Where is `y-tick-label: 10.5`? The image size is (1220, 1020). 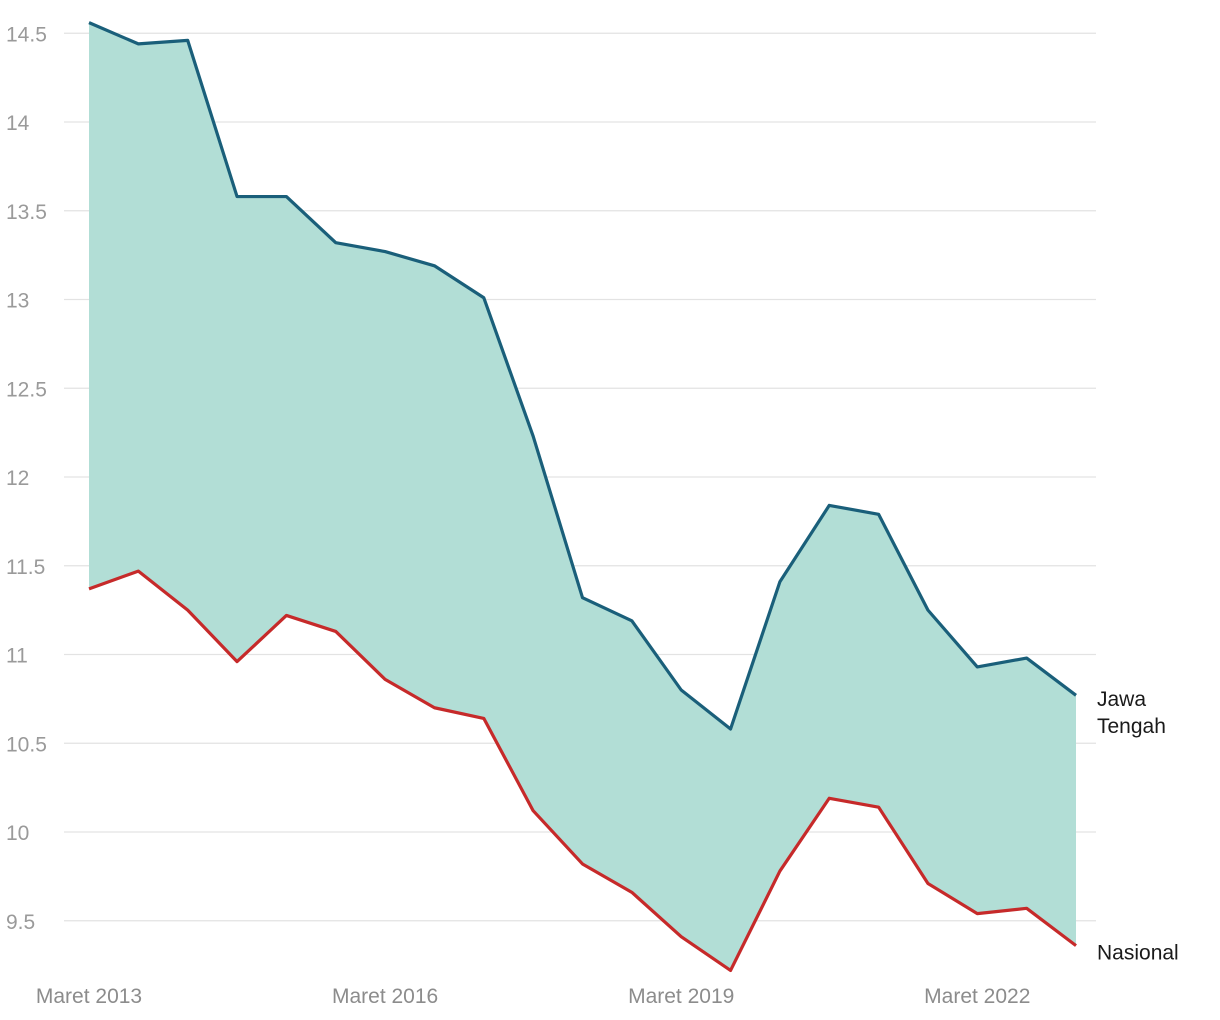
y-tick-label: 10.5 is located at coordinates (26, 744).